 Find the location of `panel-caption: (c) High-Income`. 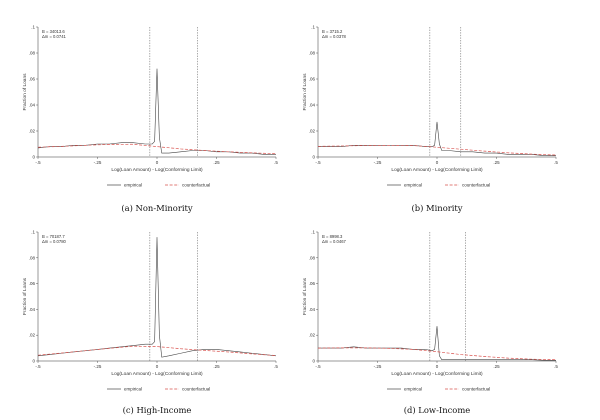

panel-caption: (c) High-Income is located at coordinates (157, 410).